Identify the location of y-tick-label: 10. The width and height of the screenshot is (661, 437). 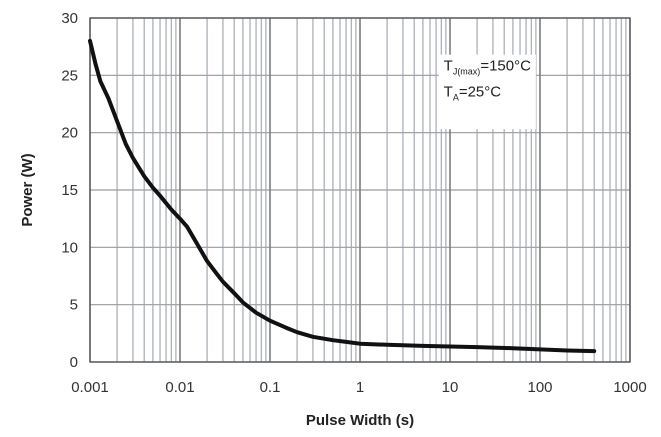
(69, 247).